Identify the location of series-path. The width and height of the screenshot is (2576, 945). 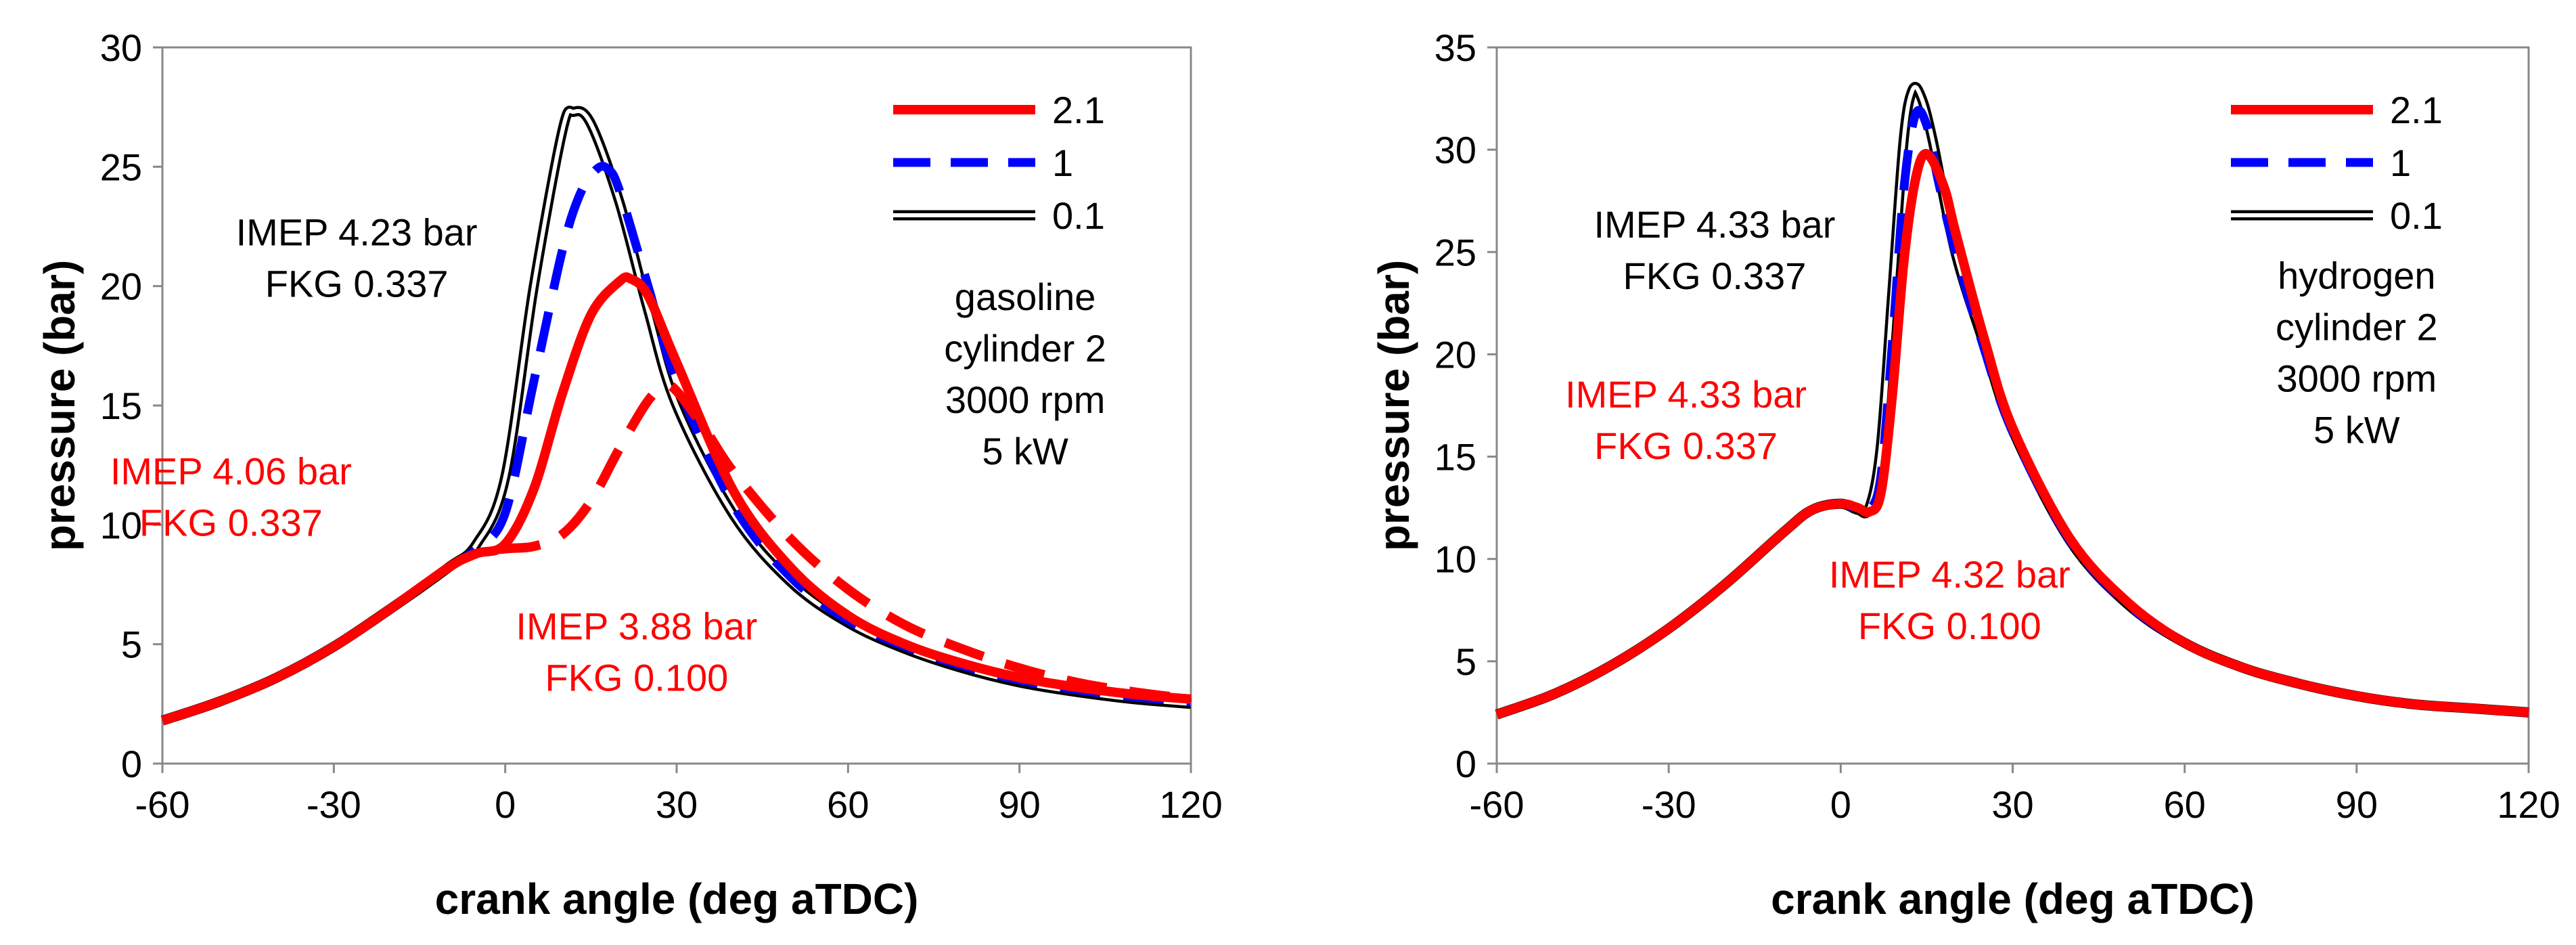
(676, 553).